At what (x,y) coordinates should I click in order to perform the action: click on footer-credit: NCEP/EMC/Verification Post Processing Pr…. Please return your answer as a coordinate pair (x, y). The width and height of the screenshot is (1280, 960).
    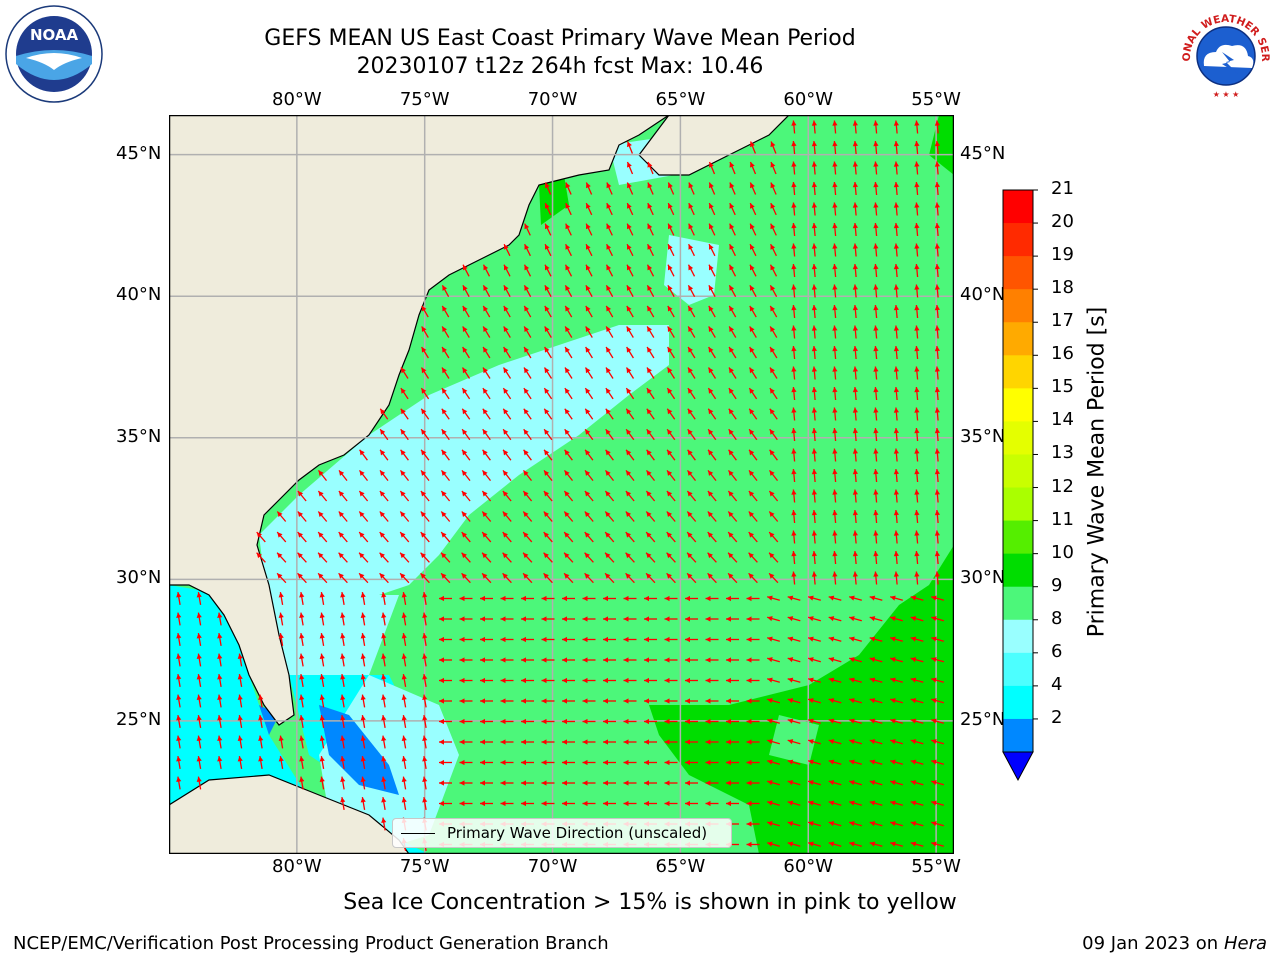
    Looking at the image, I should click on (311, 943).